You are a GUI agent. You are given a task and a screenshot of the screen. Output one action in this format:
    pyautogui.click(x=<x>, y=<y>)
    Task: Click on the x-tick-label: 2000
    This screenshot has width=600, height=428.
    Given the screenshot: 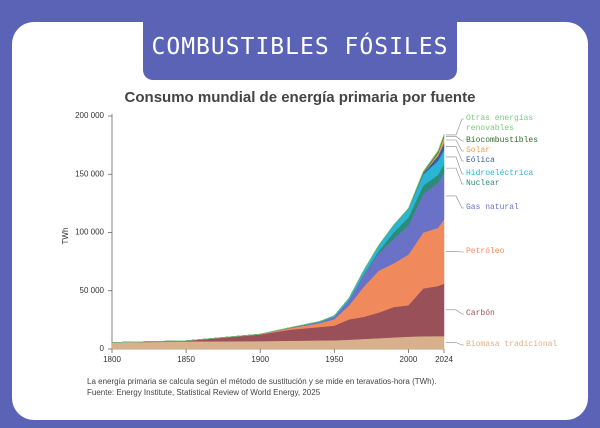 What is the action you would take?
    pyautogui.click(x=409, y=359)
    